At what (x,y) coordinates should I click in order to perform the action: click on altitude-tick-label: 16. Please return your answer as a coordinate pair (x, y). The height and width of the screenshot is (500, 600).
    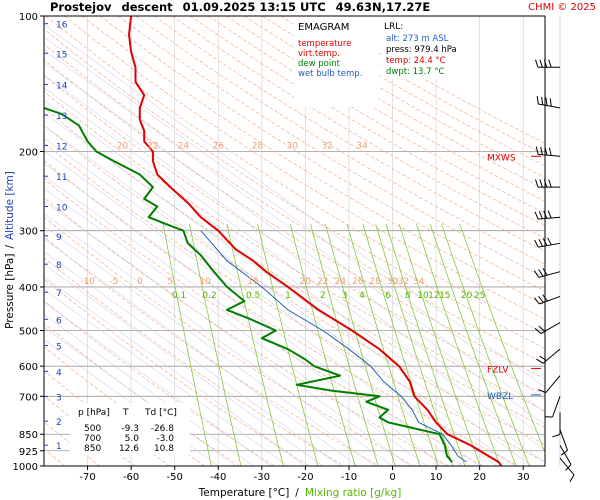
    Looking at the image, I should click on (62, 26).